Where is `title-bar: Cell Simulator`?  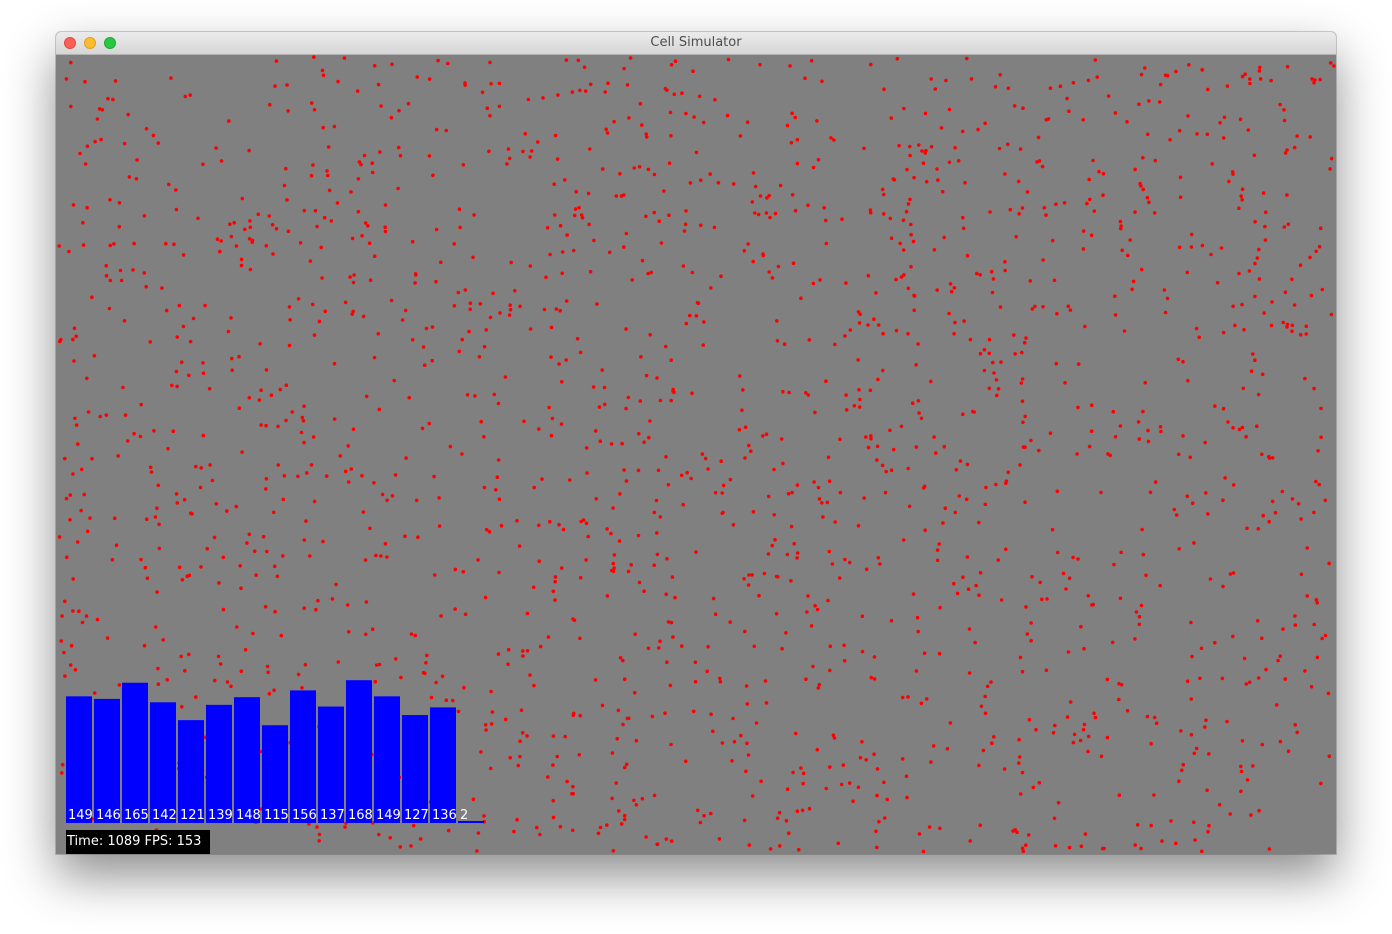
title-bar: Cell Simulator is located at coordinates (696, 43).